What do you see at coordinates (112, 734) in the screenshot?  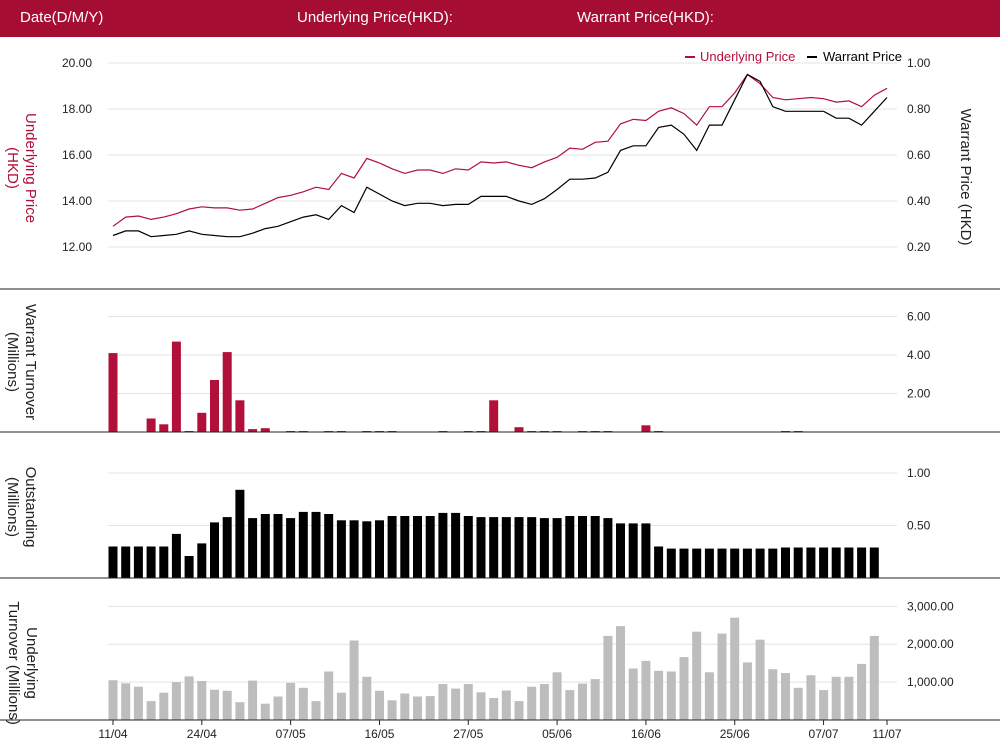 I see `x-tick-label: 11/04` at bounding box center [112, 734].